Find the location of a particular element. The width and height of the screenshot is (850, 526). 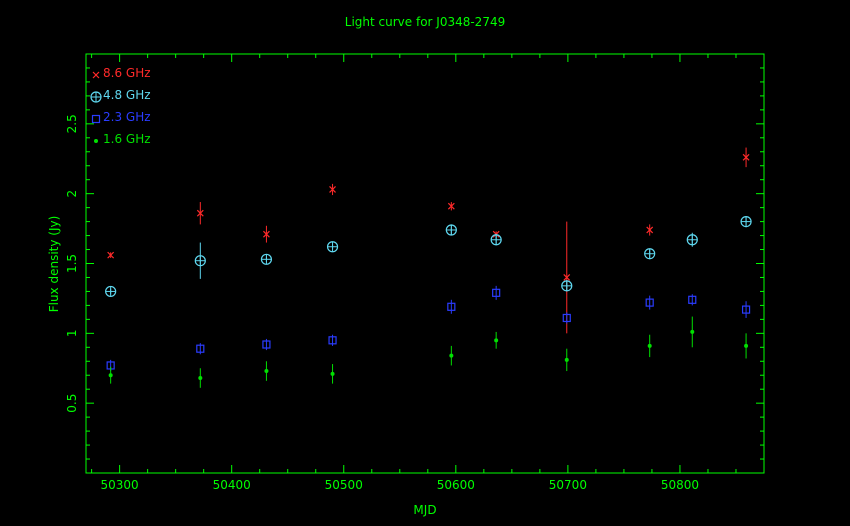

x-tick-label: 50600 is located at coordinates (456, 485).